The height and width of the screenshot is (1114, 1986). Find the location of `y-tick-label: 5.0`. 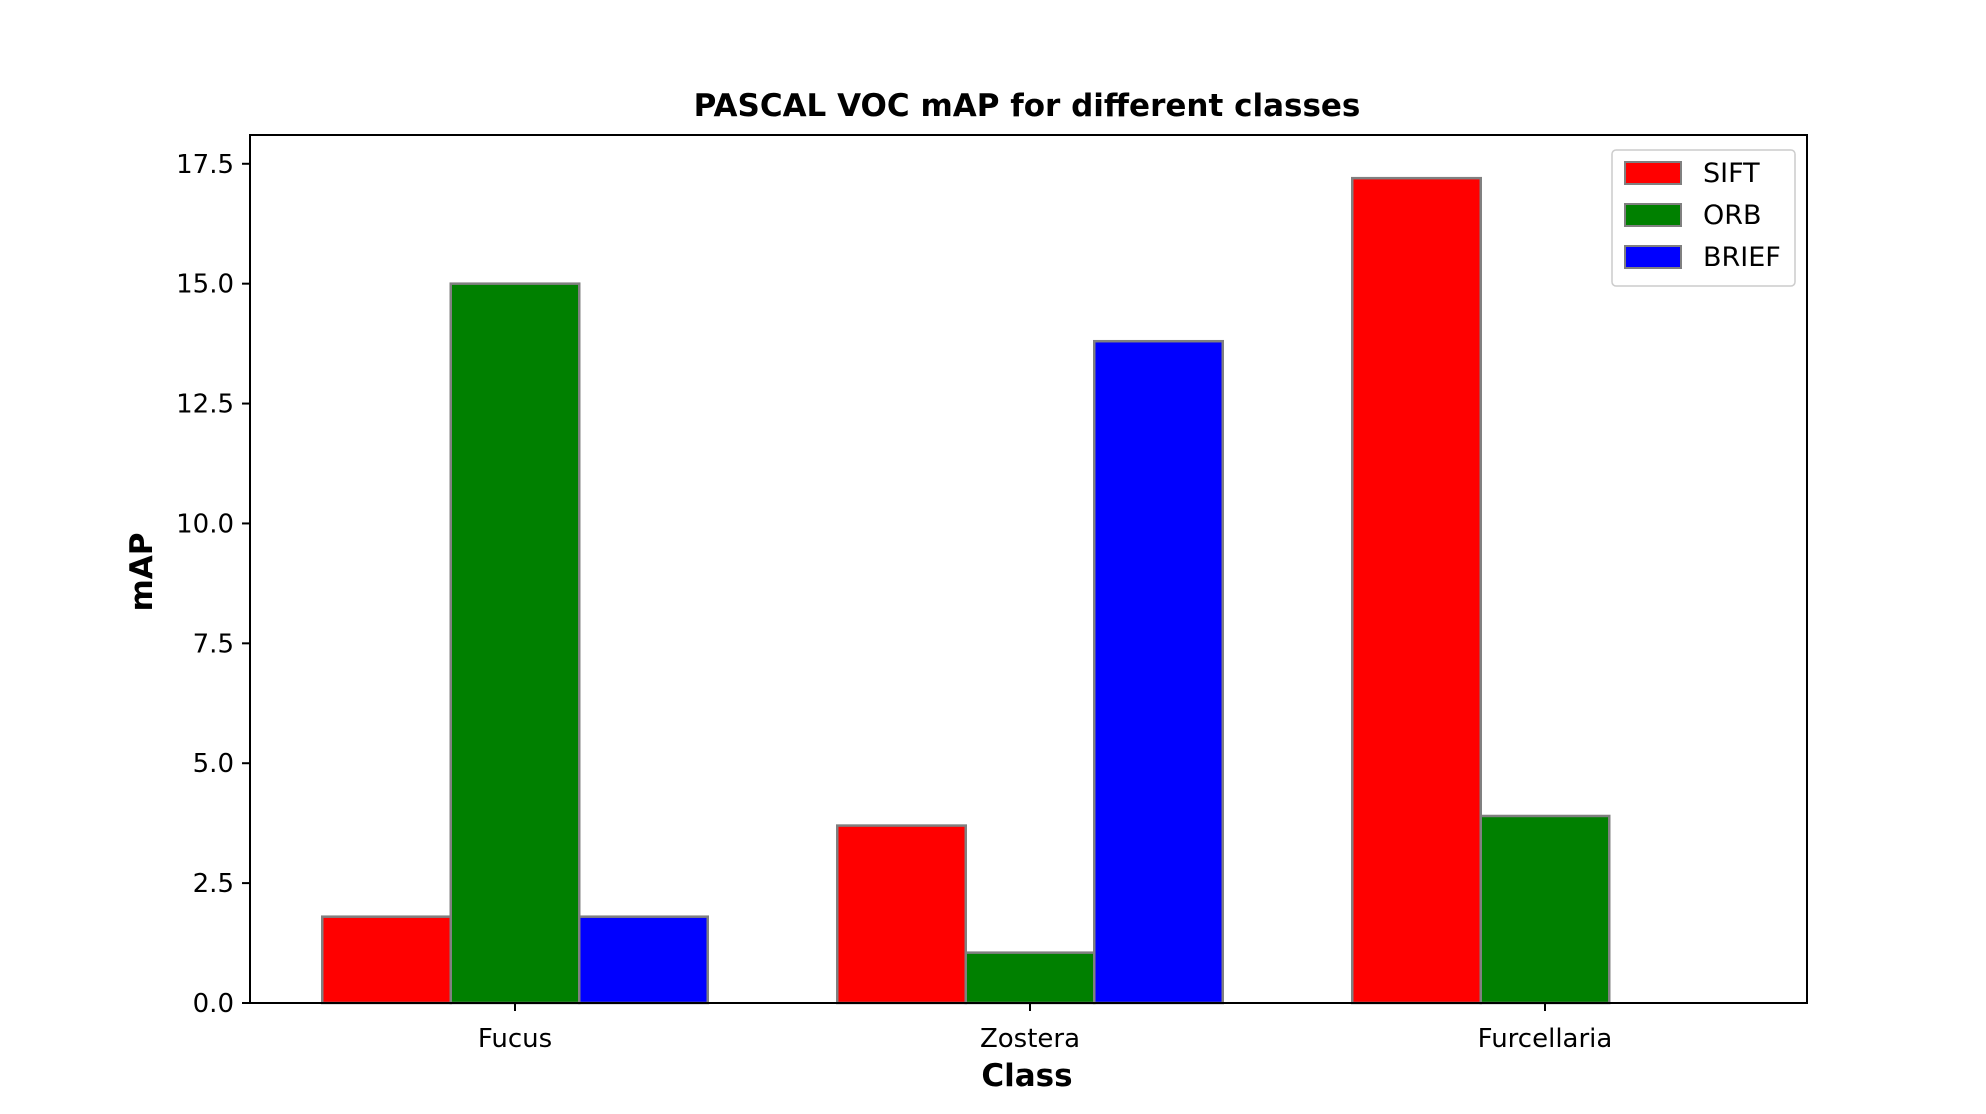

y-tick-label: 5.0 is located at coordinates (213, 764).